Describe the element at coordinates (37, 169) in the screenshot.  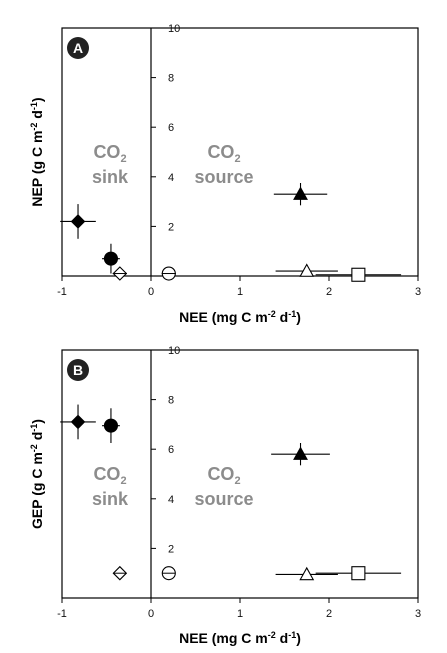
I see `y-axis-title-pre: NEP (g C m` at that location.